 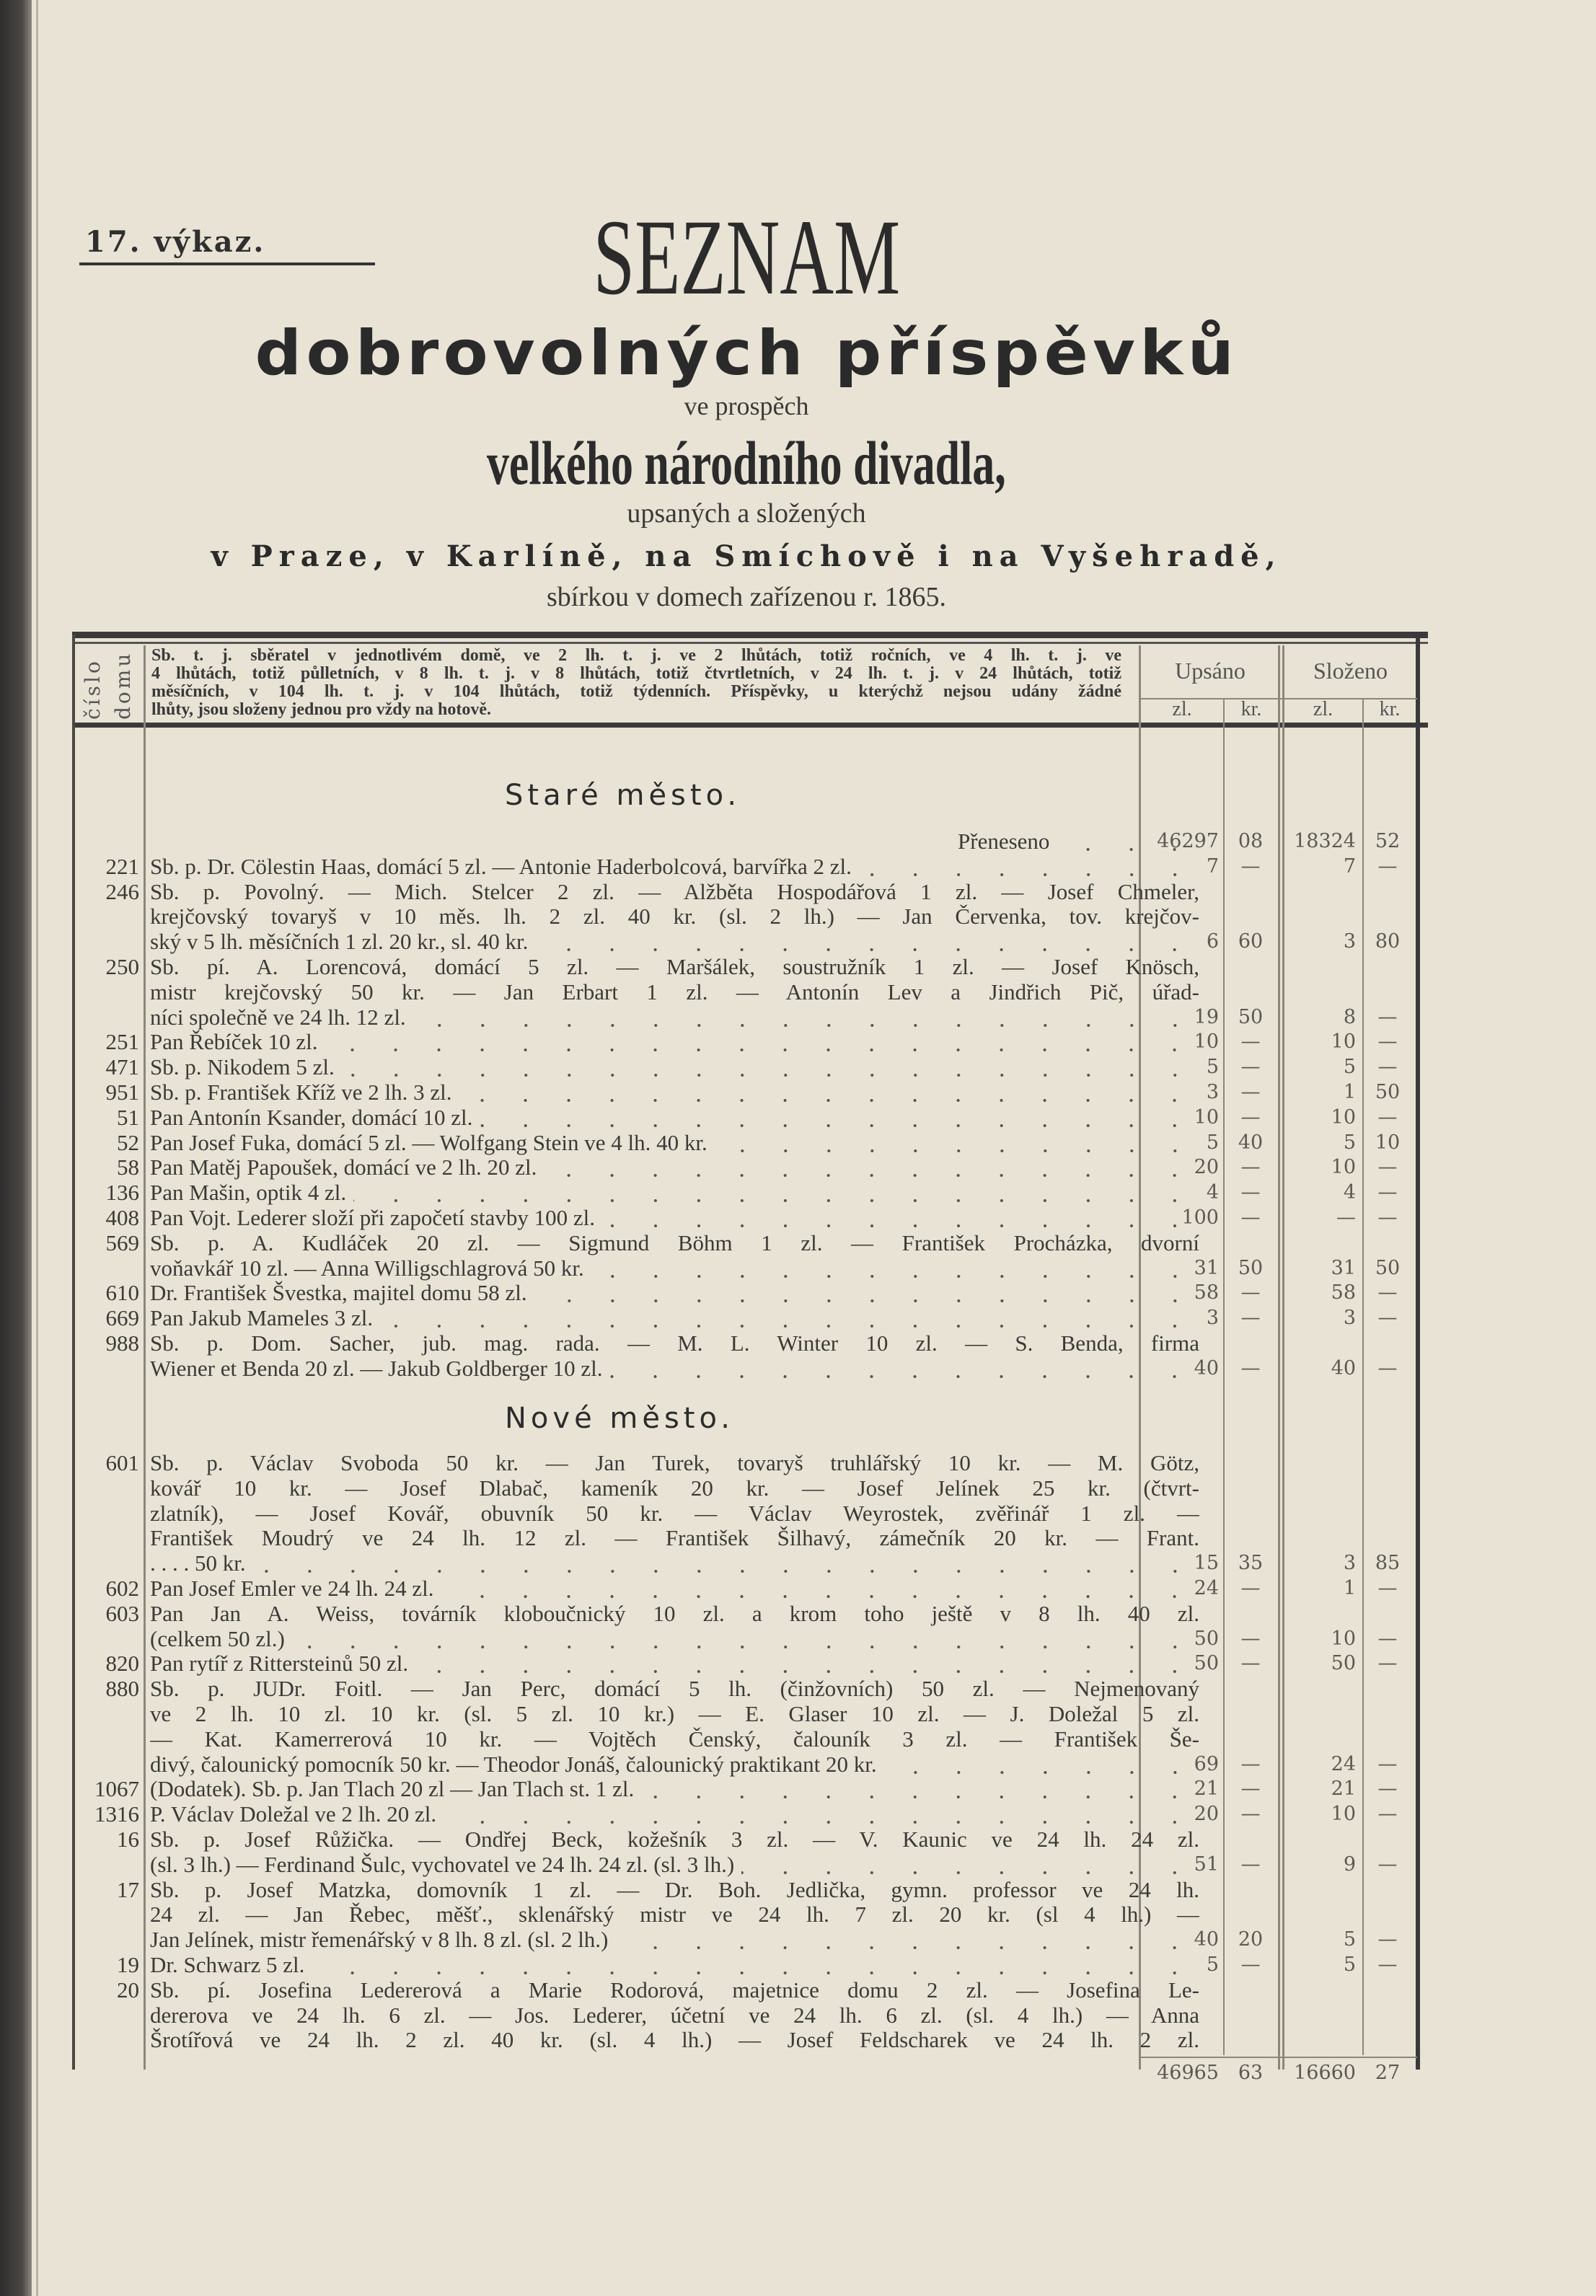 What do you see at coordinates (122, 1242) in the screenshot?
I see `house-number: 569` at bounding box center [122, 1242].